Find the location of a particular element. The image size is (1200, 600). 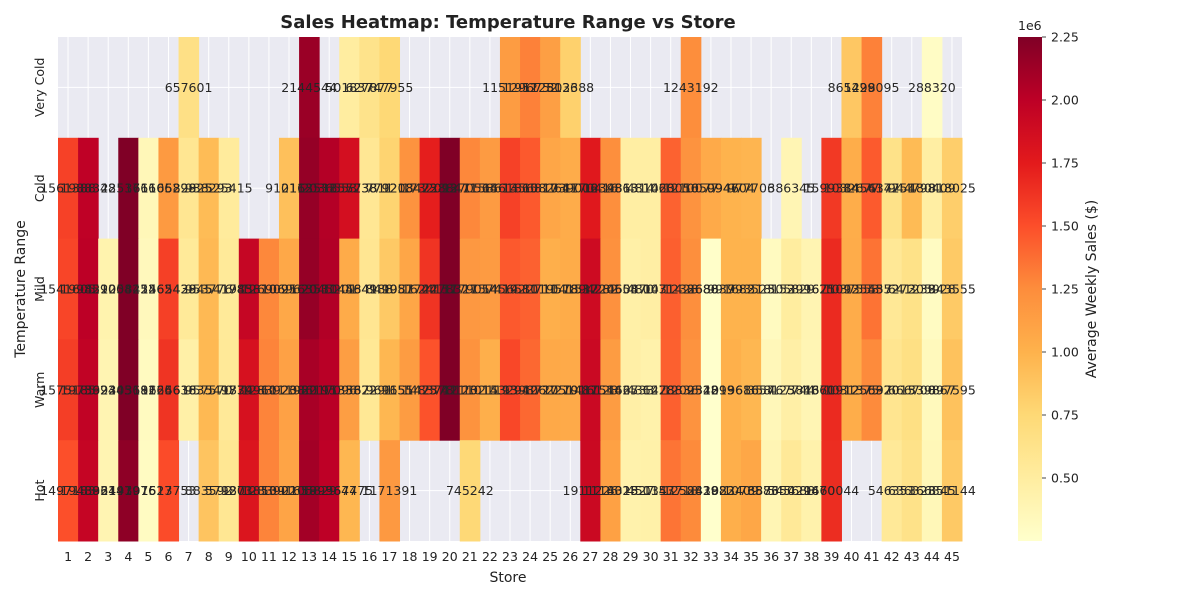

cell-label: 1834960 is located at coordinates (249, 389).